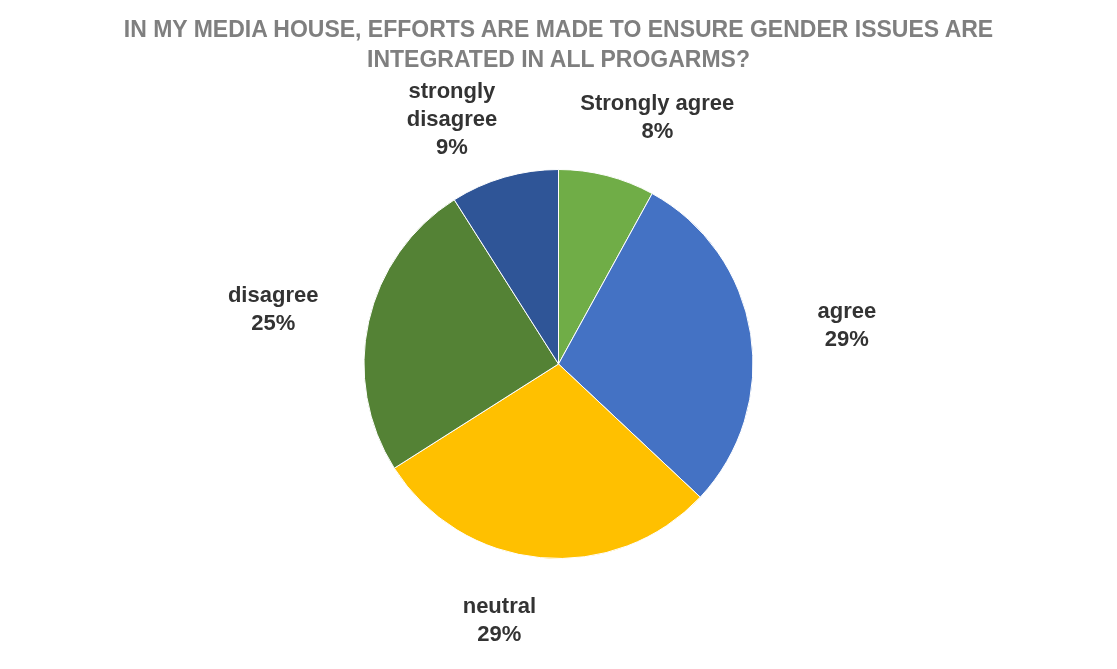 Image resolution: width=1117 pixels, height=669 pixels. What do you see at coordinates (273, 323) in the screenshot?
I see `data-label: 25%` at bounding box center [273, 323].